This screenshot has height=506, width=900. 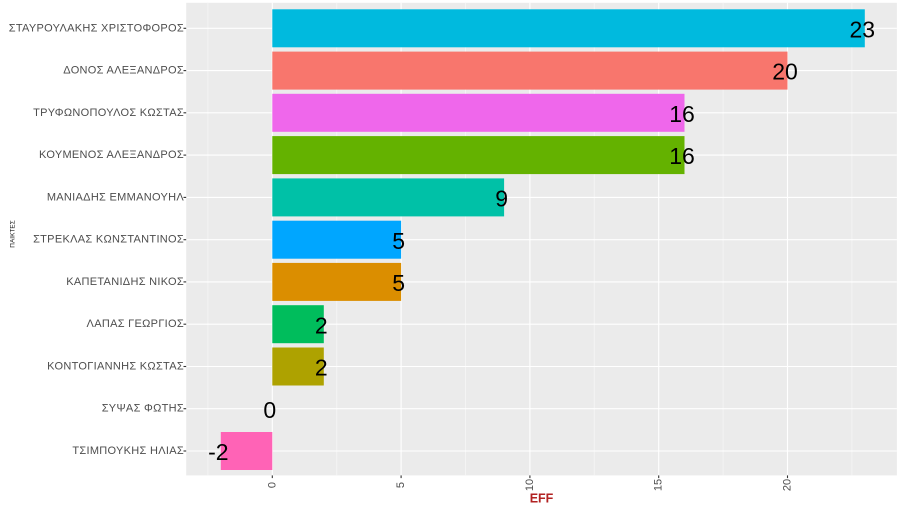 What do you see at coordinates (659, 485) in the screenshot?
I see `svg-text: 15` at bounding box center [659, 485].